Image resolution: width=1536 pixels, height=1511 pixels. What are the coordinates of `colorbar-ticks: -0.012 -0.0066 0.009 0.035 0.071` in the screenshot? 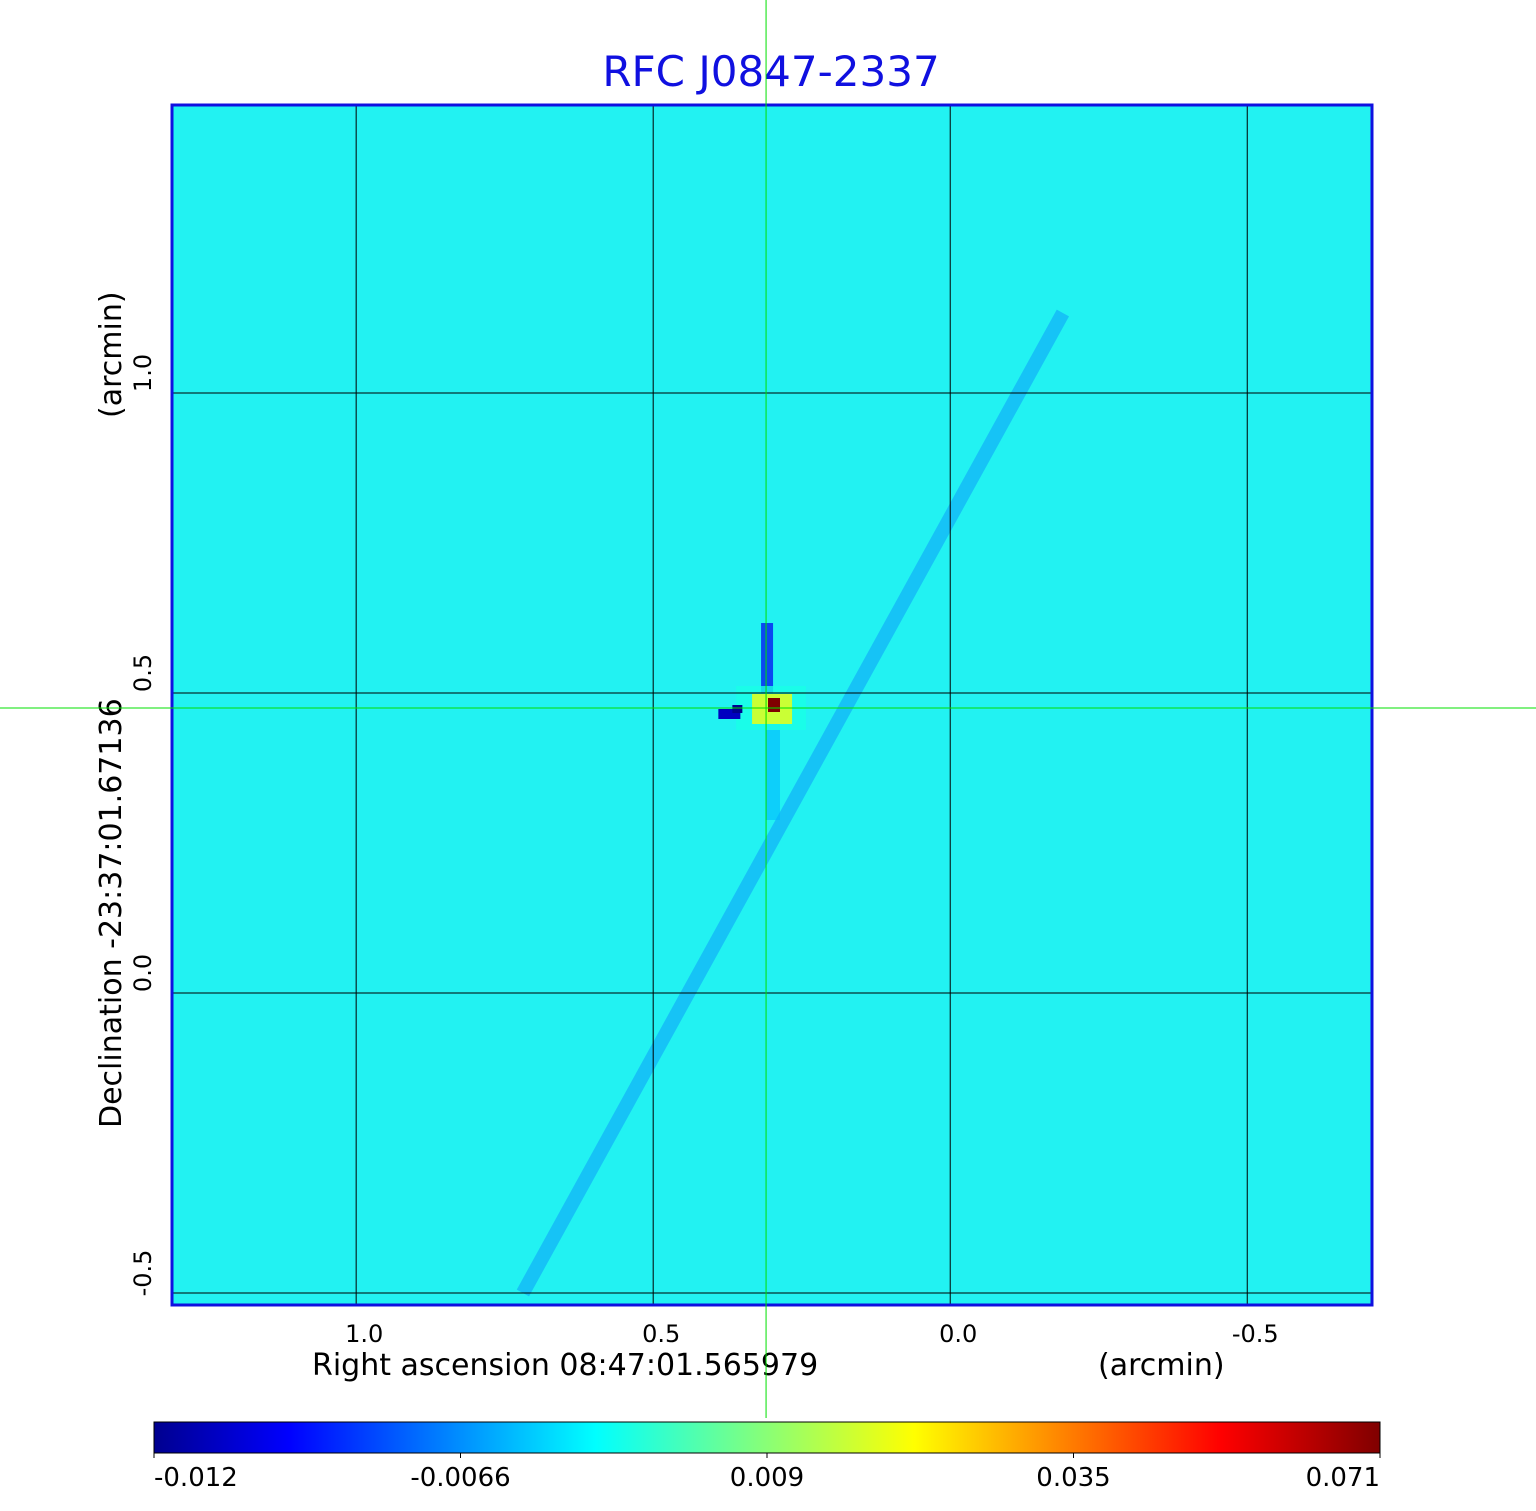 It's located at (767, 1473).